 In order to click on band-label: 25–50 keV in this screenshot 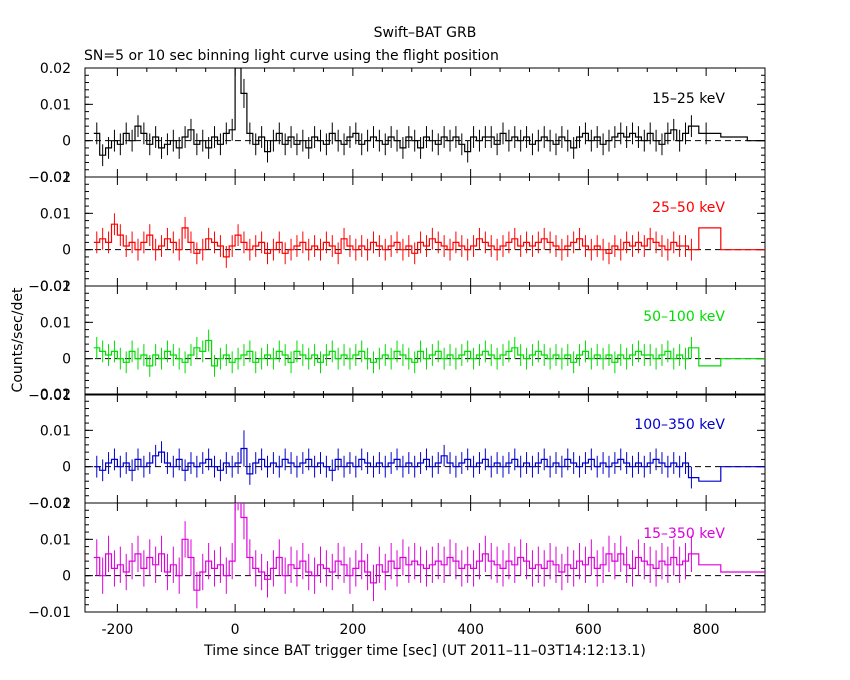, I will do `click(688, 208)`.